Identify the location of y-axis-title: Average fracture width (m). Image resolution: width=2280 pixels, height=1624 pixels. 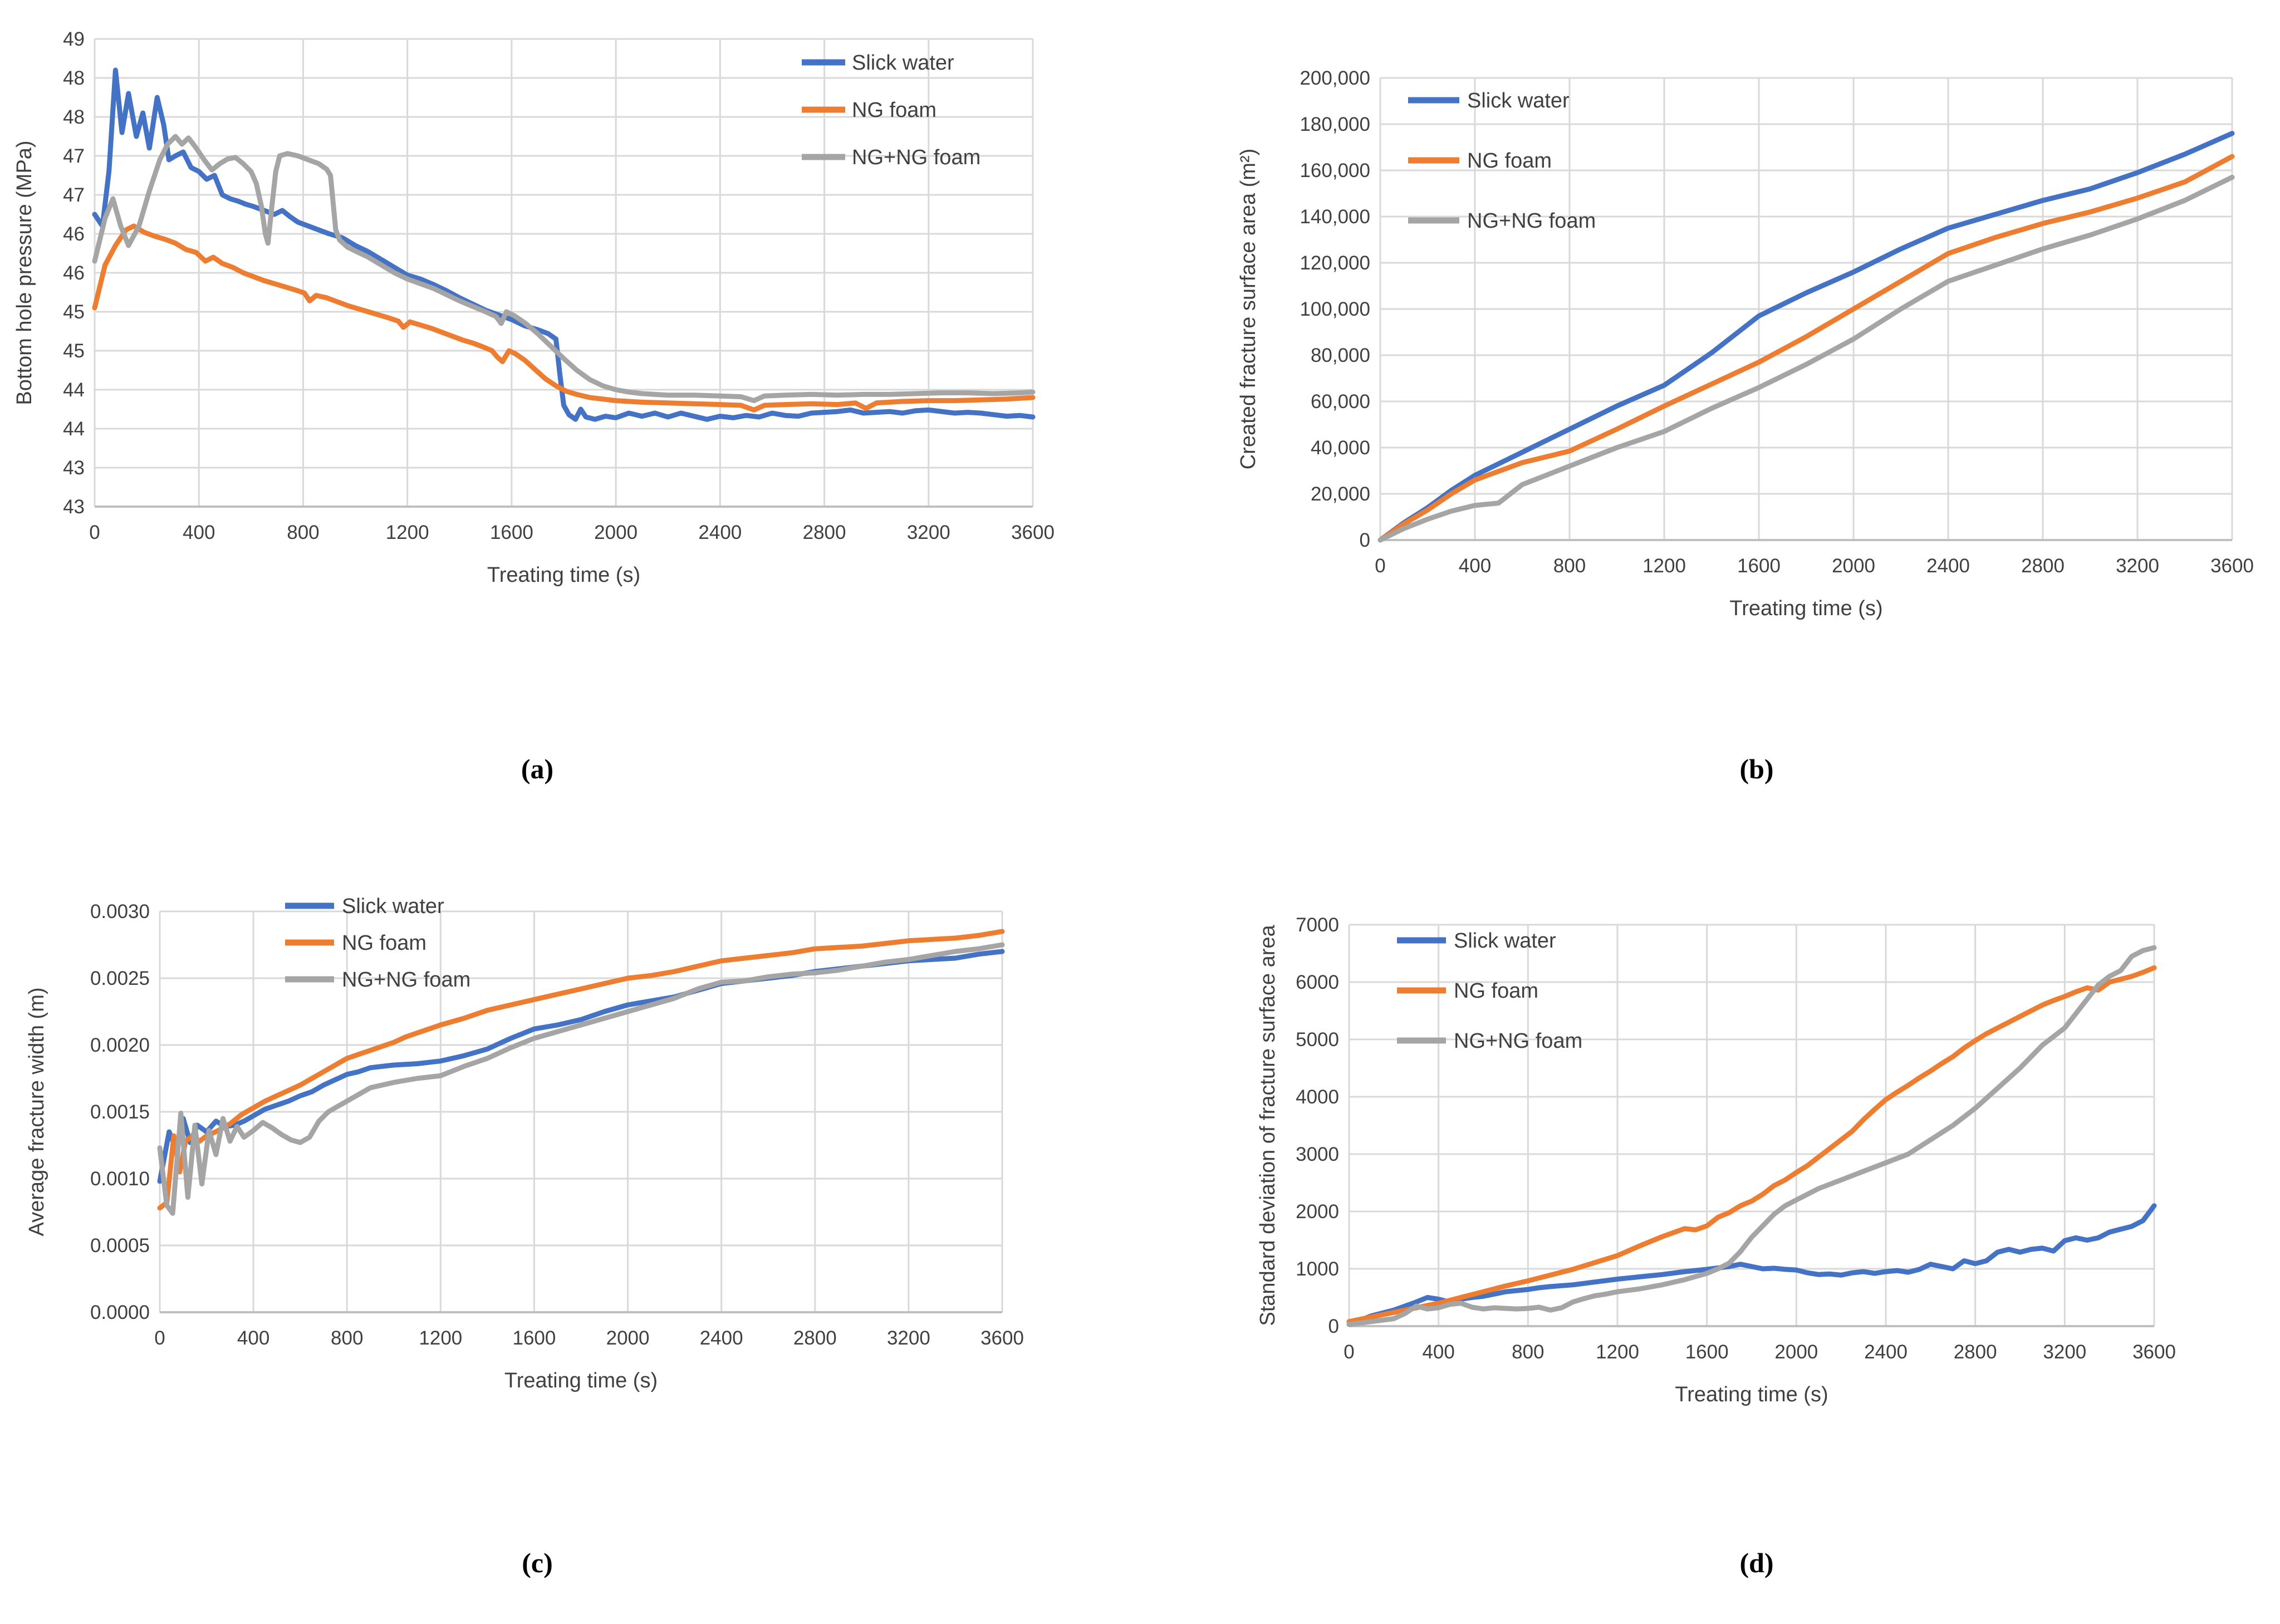
(36, 1111).